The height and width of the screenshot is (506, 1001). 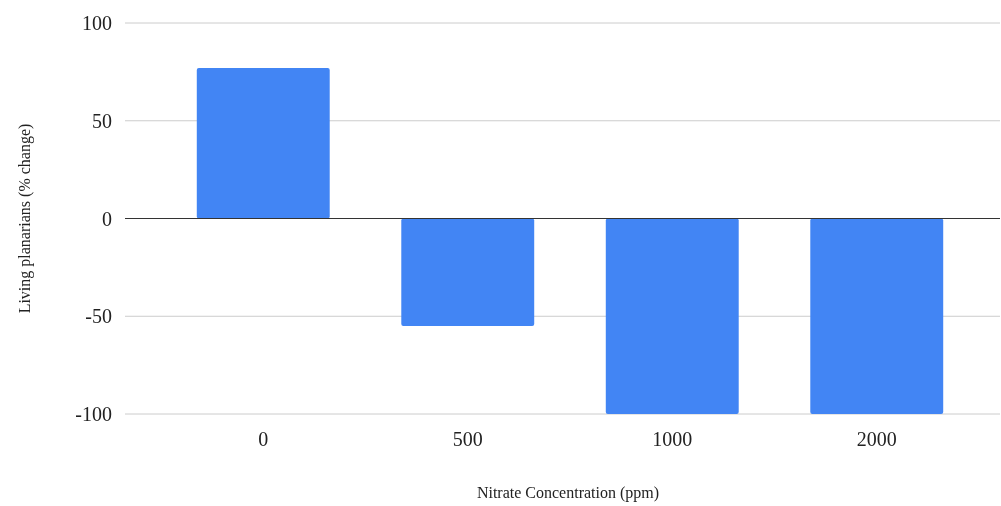 What do you see at coordinates (97, 23) in the screenshot?
I see `y-tick-label: 100` at bounding box center [97, 23].